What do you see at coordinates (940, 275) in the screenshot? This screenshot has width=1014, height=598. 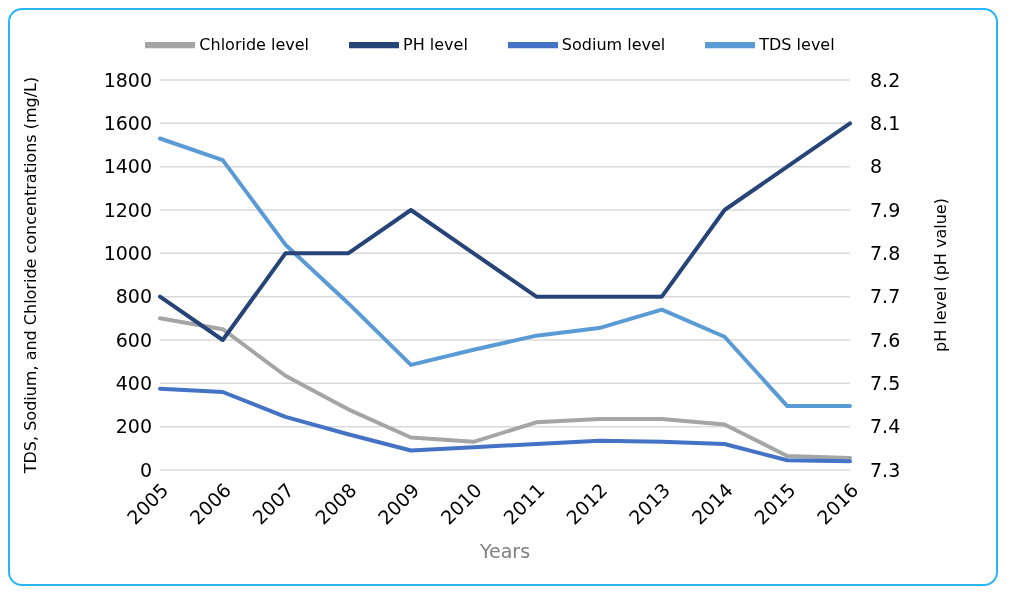 I see `y2-axis-title: pH level (pH value)` at bounding box center [940, 275].